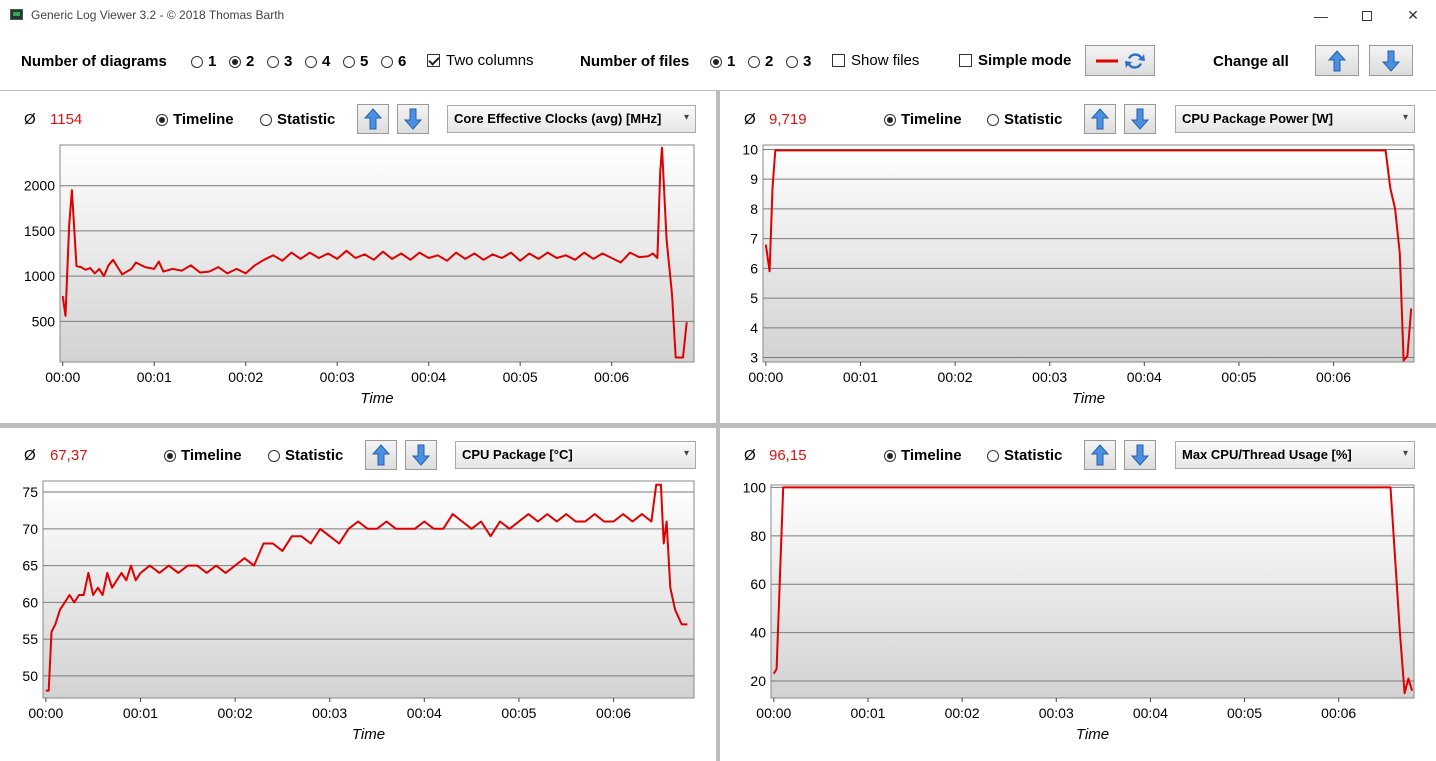  Describe the element at coordinates (1295, 455) in the screenshot. I see `sensor-select: Max CPU/Thread Usage [%] ▾` at that location.